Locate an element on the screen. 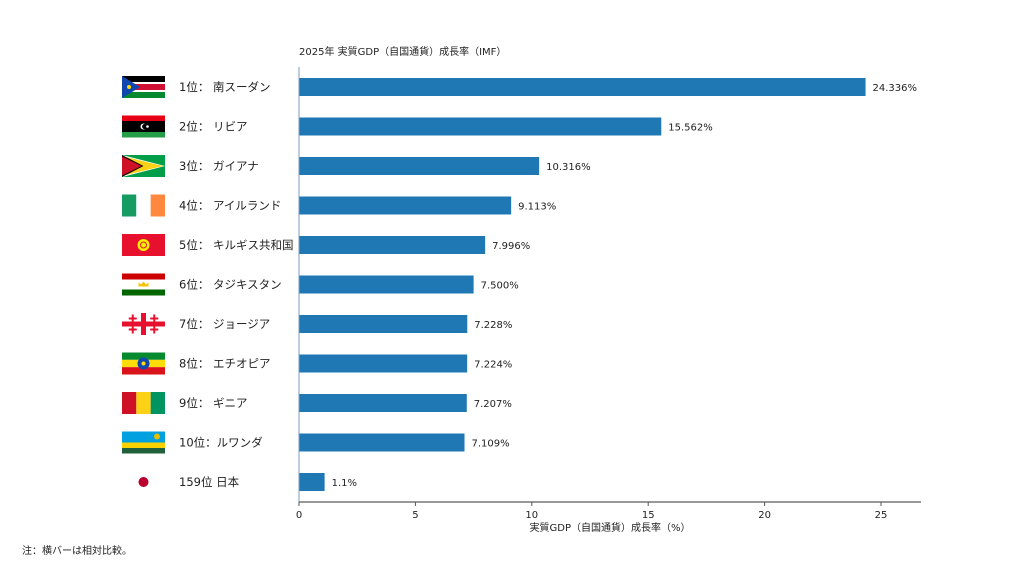  guyana-flag is located at coordinates (143, 166).